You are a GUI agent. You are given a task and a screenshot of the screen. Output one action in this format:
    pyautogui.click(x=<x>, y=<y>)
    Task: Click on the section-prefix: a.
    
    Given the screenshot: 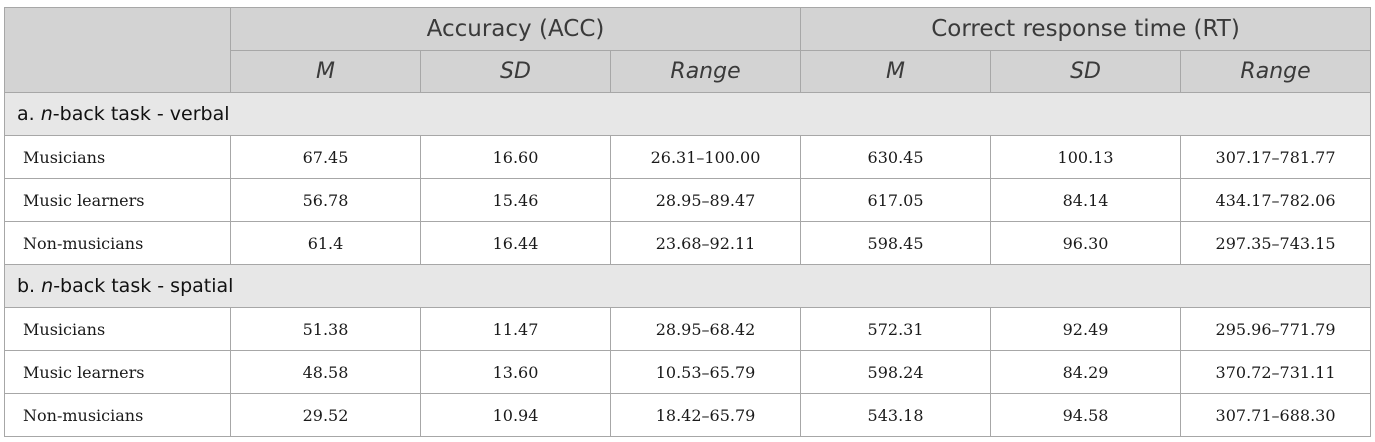 What is the action you would take?
    pyautogui.click(x=29, y=114)
    